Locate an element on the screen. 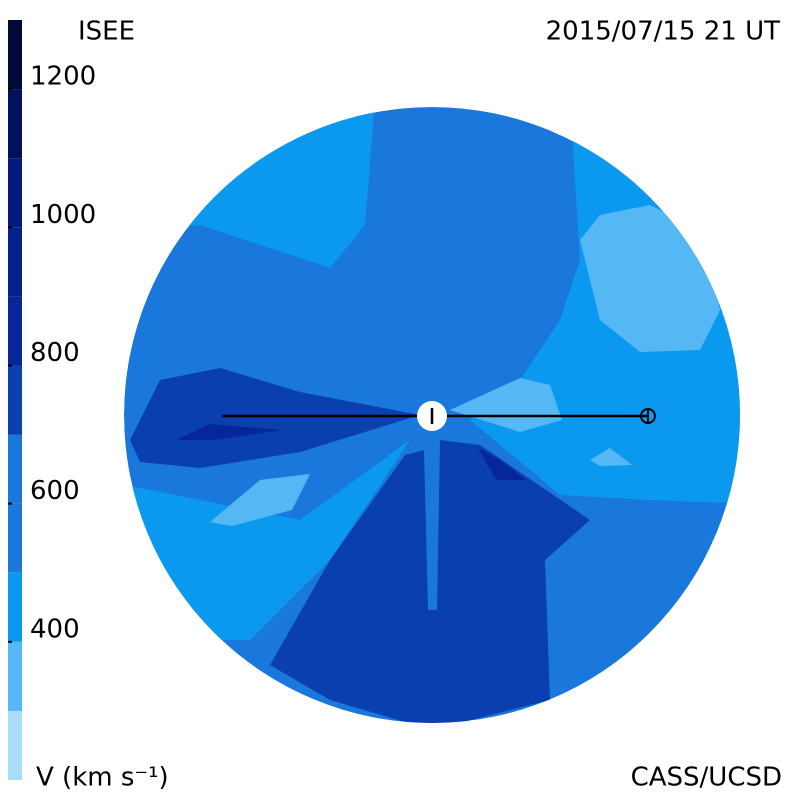  credit: CASS/UCSD is located at coordinates (706, 778).